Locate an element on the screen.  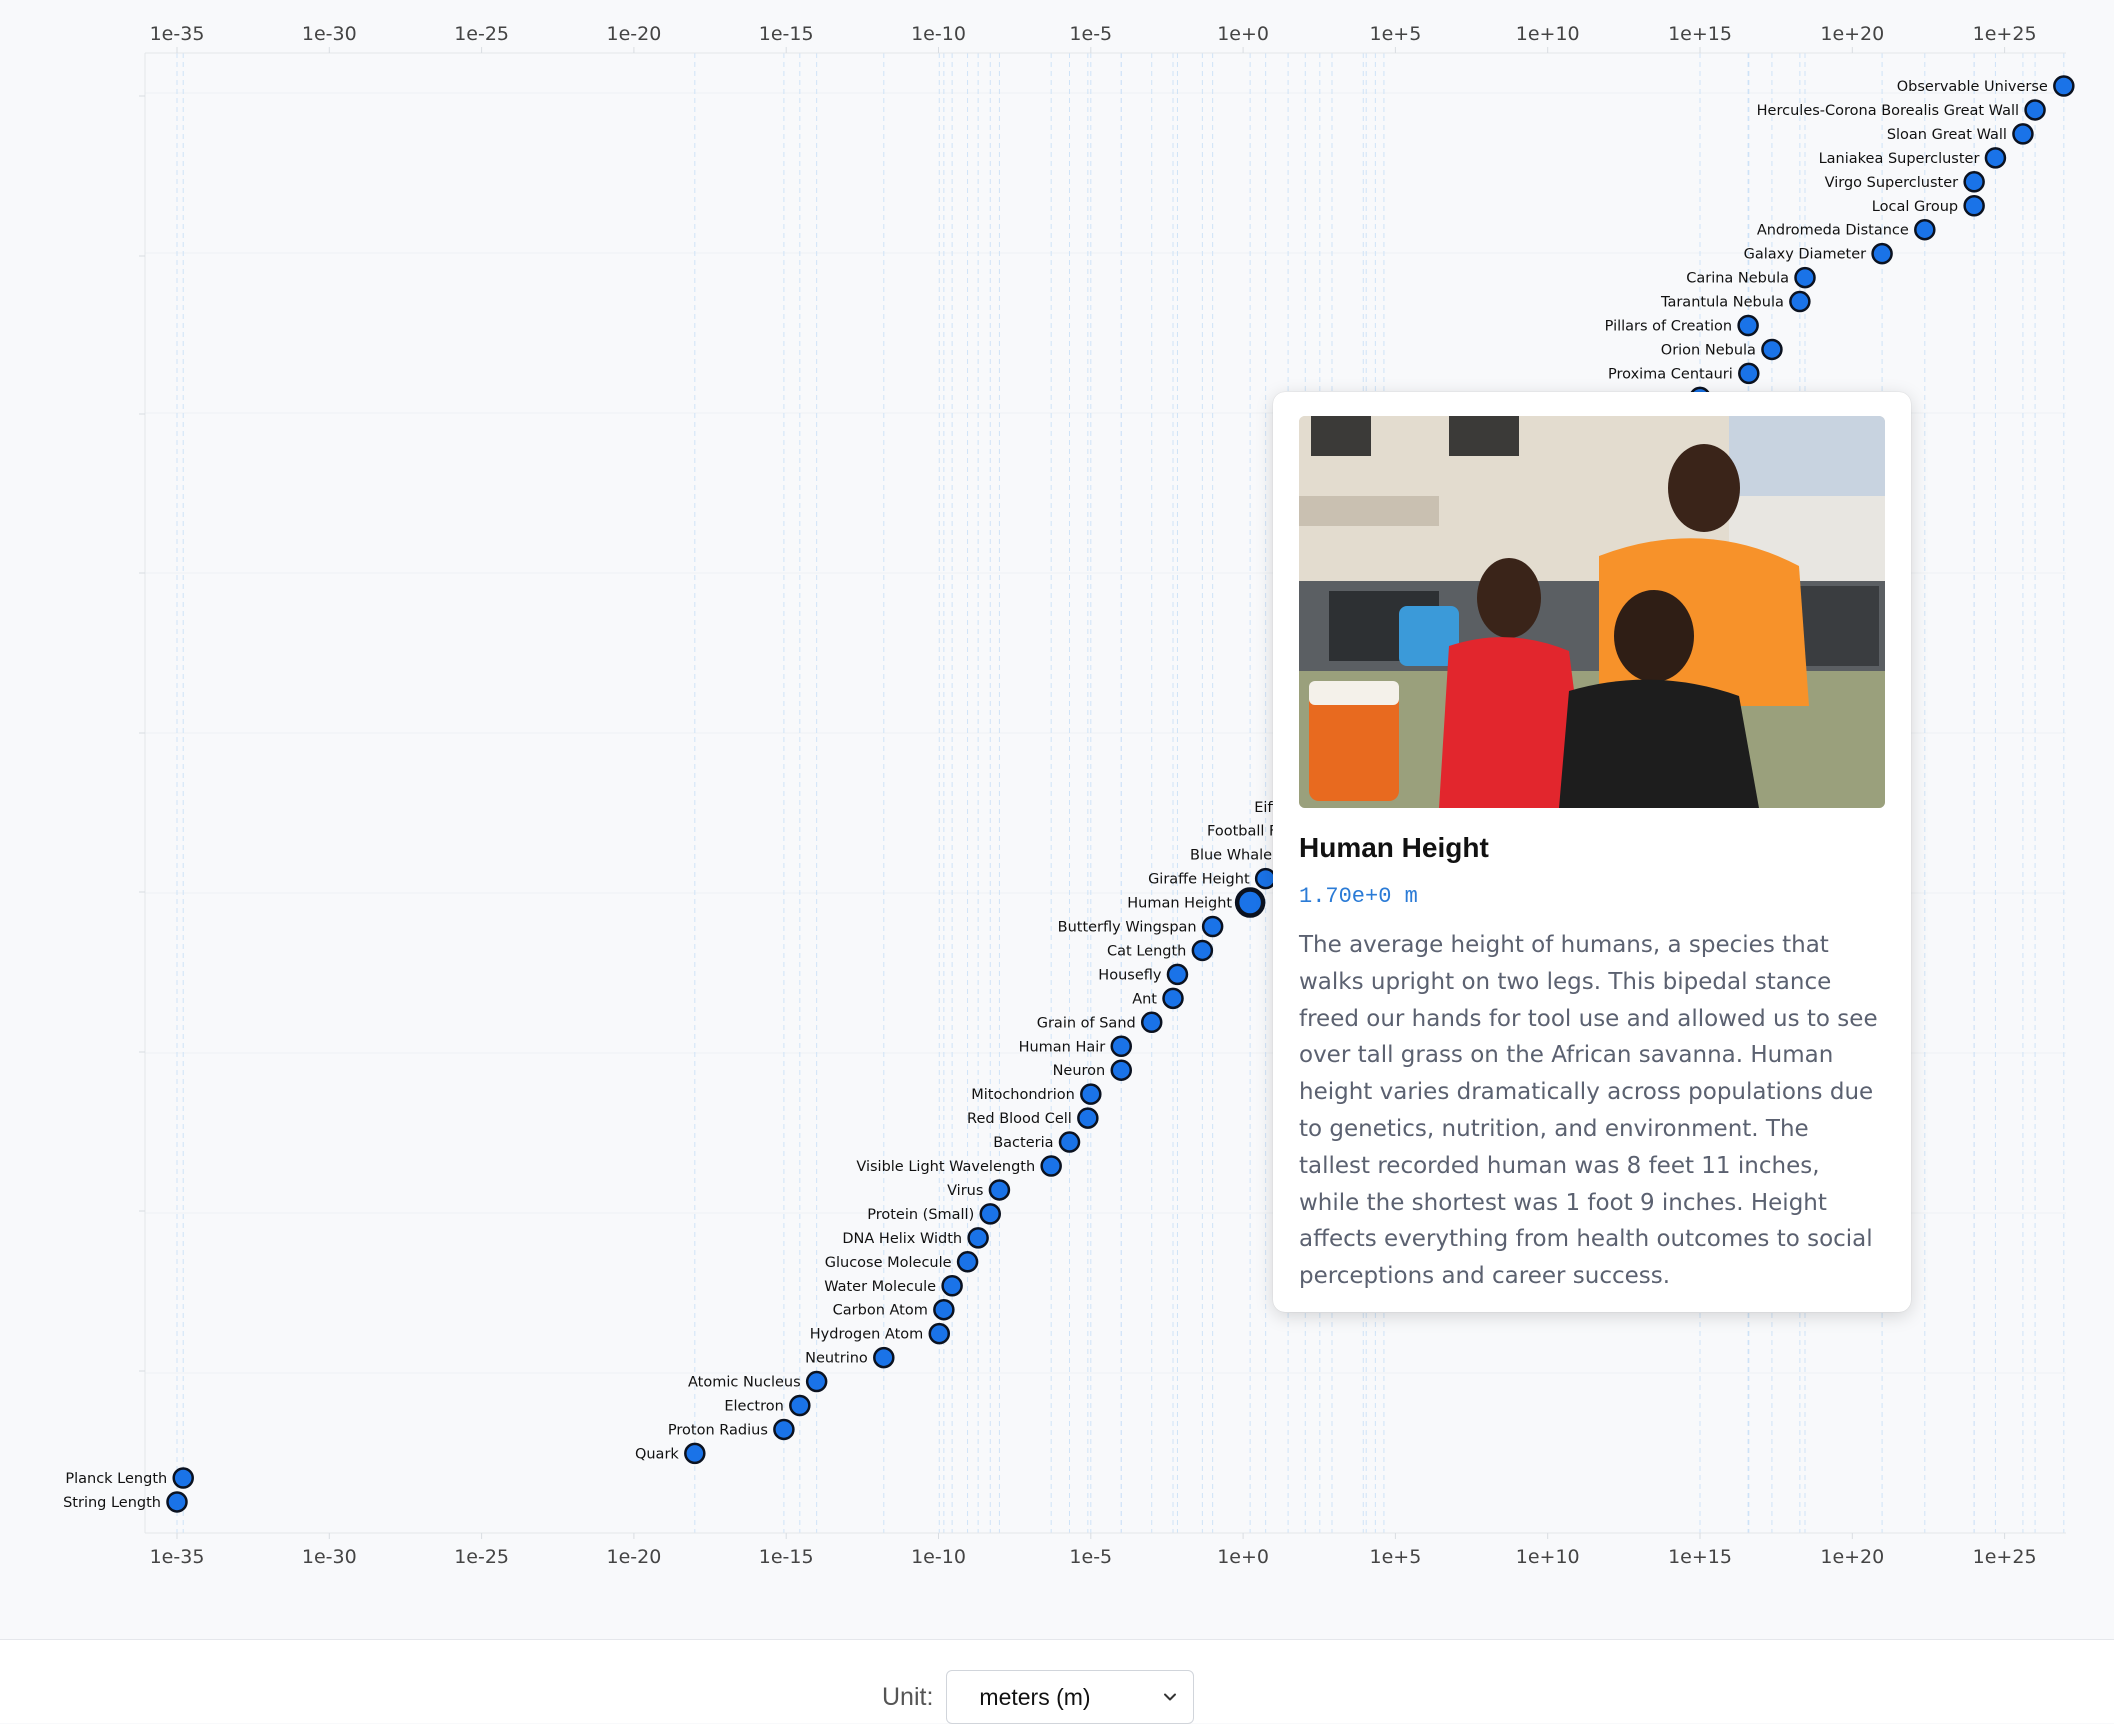
data-point-label: Observable Universe is located at coordinates (1972, 87).